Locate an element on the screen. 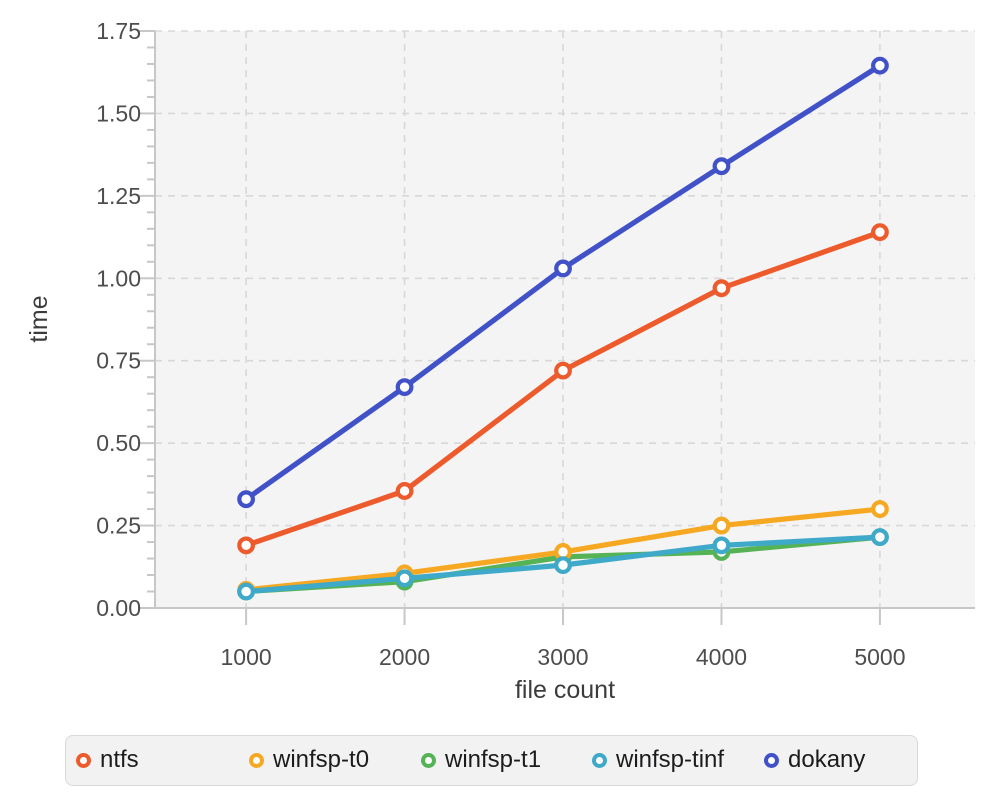  x-tick-label: 1000 is located at coordinates (246, 657).